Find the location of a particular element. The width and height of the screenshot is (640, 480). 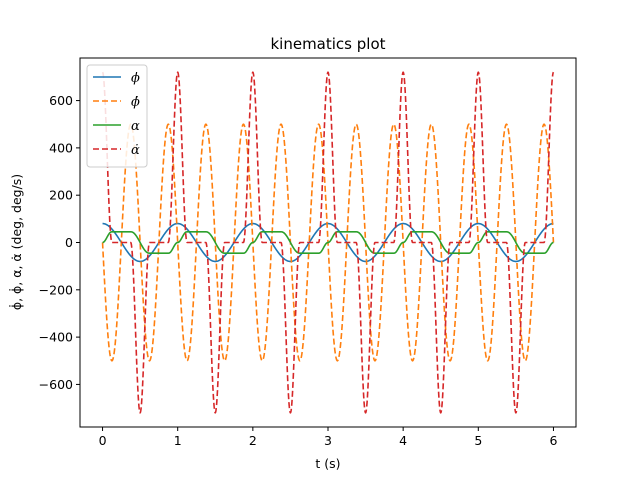

x-tick-label: 6 is located at coordinates (553, 440).